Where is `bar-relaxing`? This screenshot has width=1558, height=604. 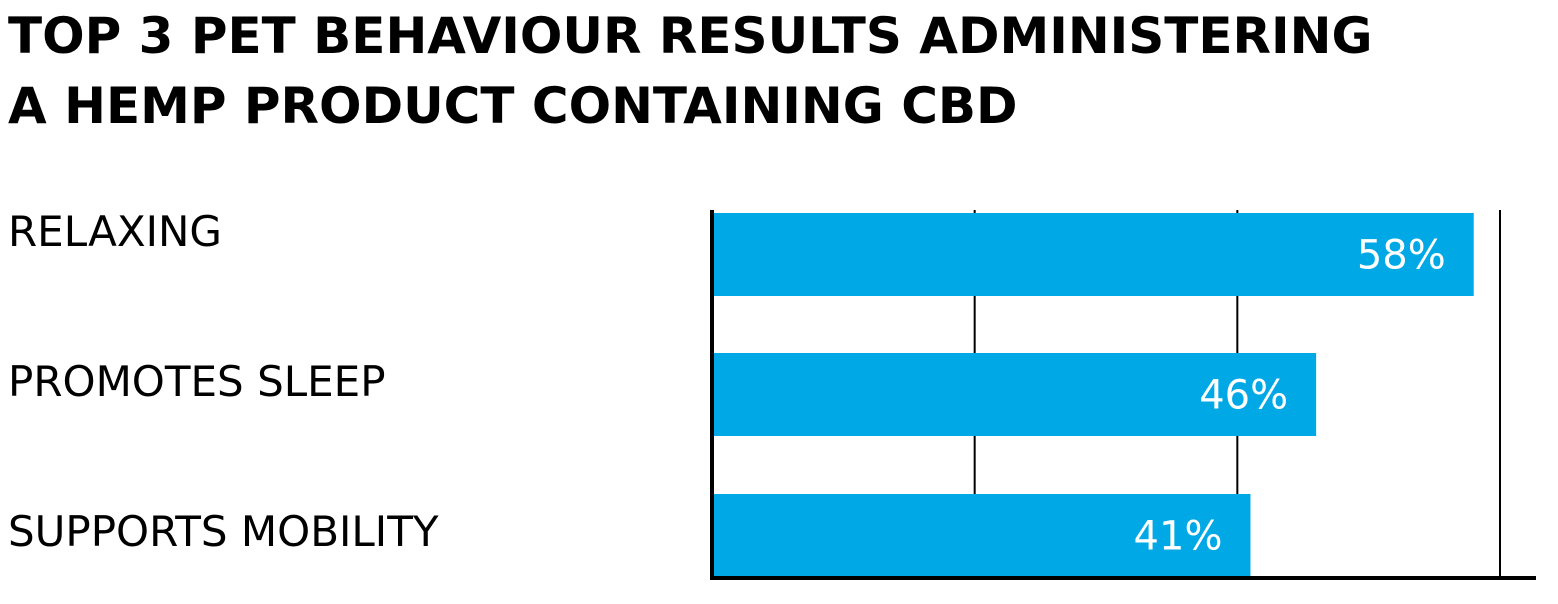 bar-relaxing is located at coordinates (1094, 254).